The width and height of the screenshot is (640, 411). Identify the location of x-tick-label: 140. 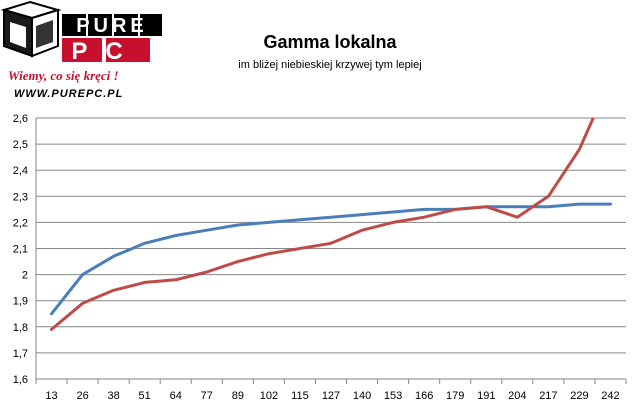
(362, 396).